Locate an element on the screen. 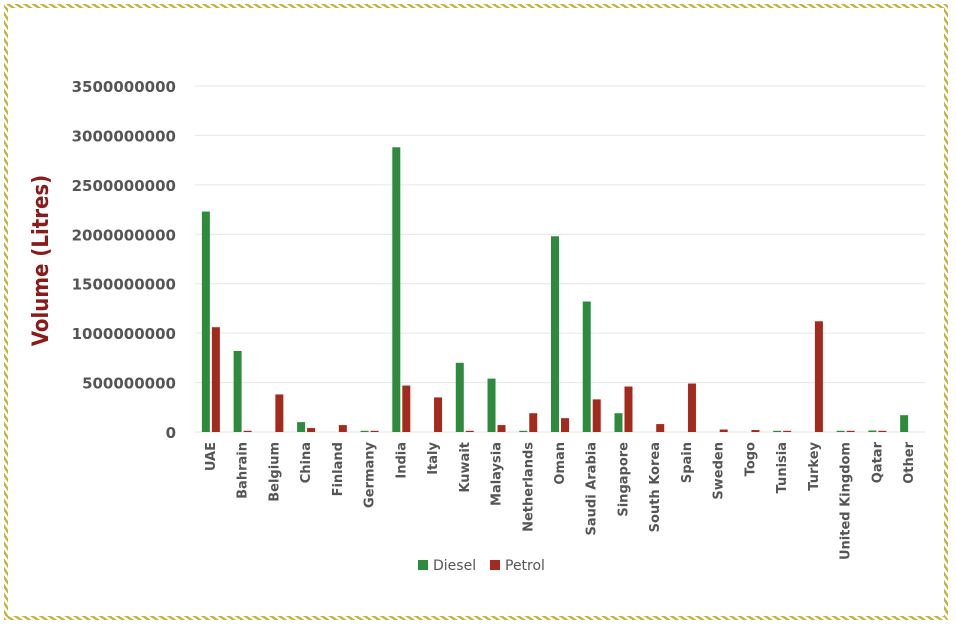 The image size is (956, 628). x-tick-label: Malaysia is located at coordinates (497, 474).